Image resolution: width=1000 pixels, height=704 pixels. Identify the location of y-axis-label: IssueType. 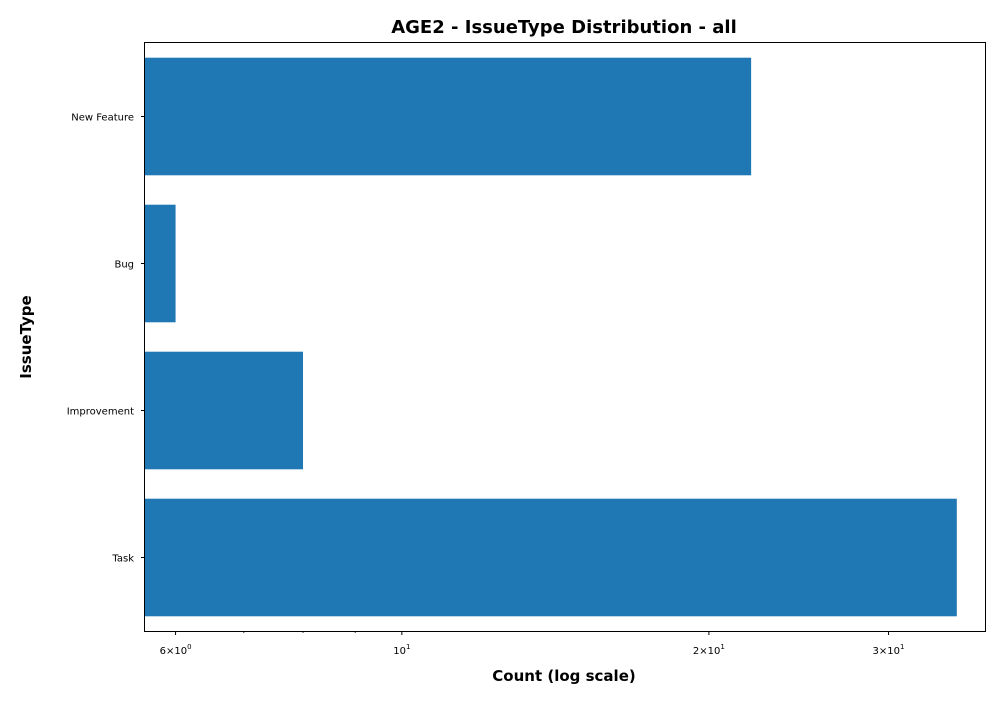
(26, 336).